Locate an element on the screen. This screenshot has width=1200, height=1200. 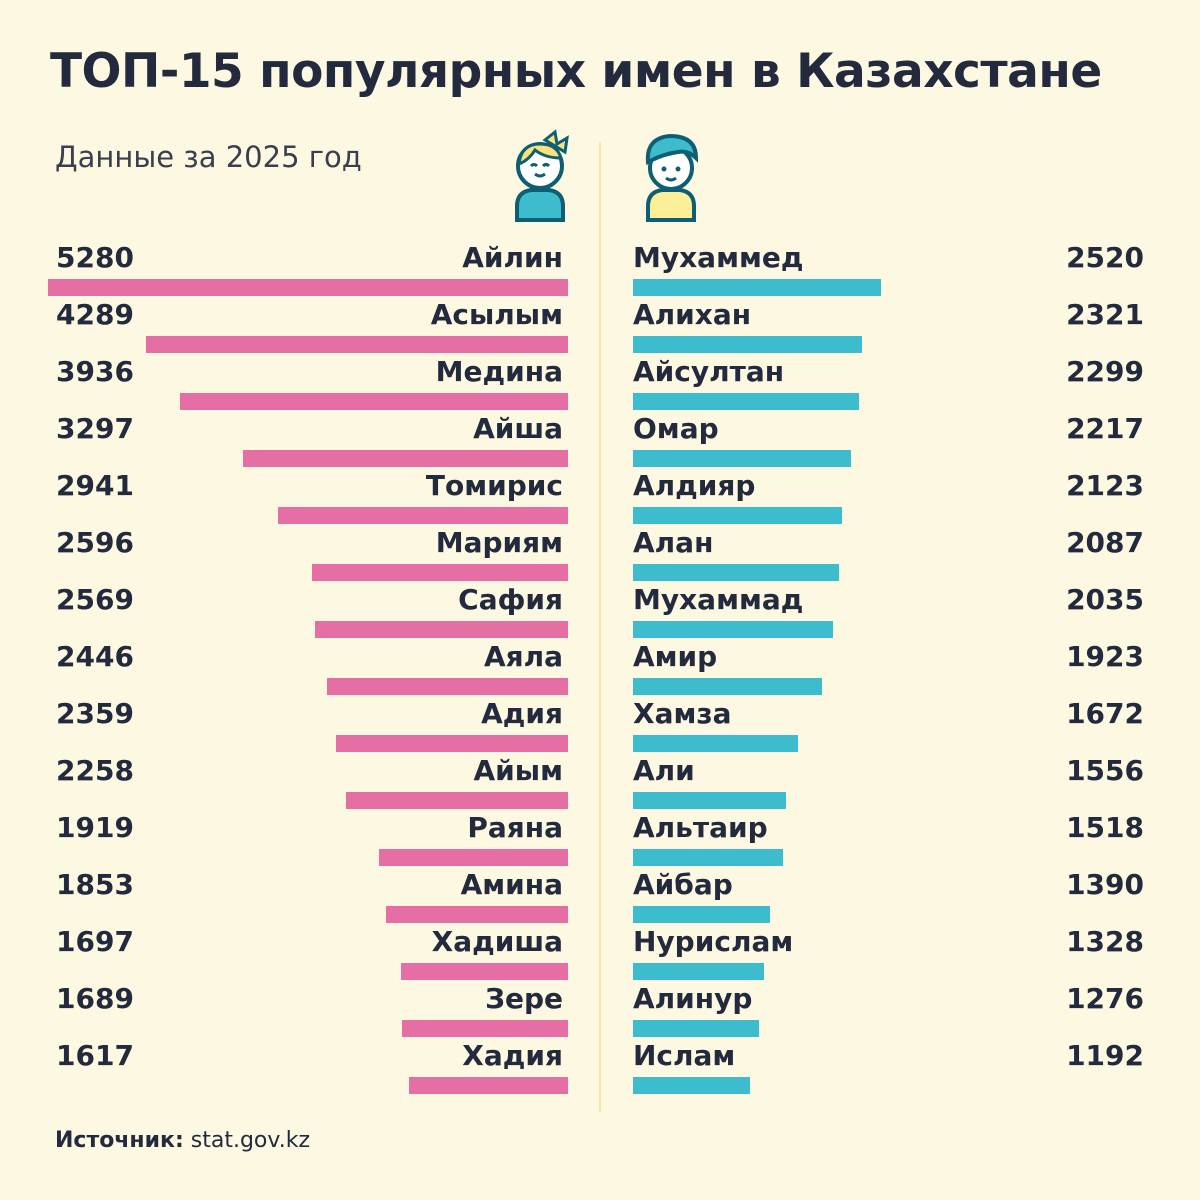
name-label: Хадия is located at coordinates (512, 1055).